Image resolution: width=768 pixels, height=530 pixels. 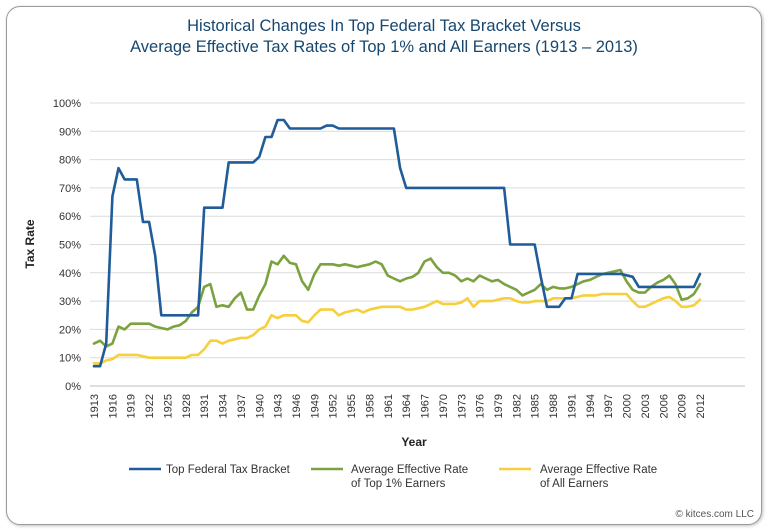 What do you see at coordinates (70, 217) in the screenshot?
I see `y-tick-label: 60%` at bounding box center [70, 217].